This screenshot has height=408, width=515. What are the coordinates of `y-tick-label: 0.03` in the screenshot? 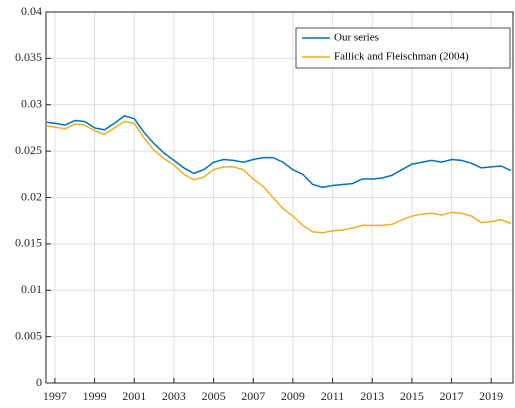 It's located at (31, 104).